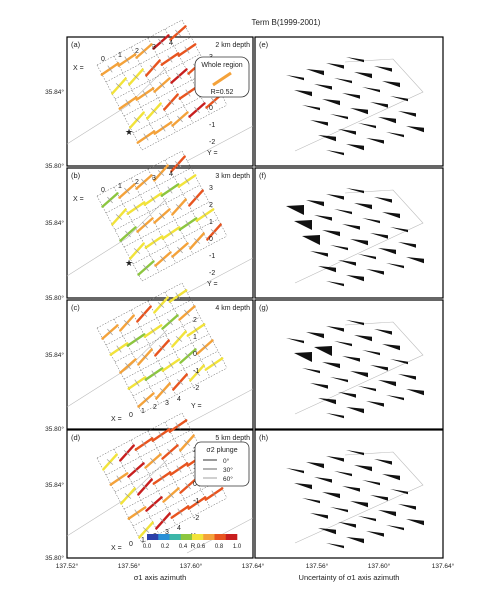 This screenshot has height=590, width=496. Describe the element at coordinates (232, 438) in the screenshot. I see `depth-label: 5 km depth` at that location.